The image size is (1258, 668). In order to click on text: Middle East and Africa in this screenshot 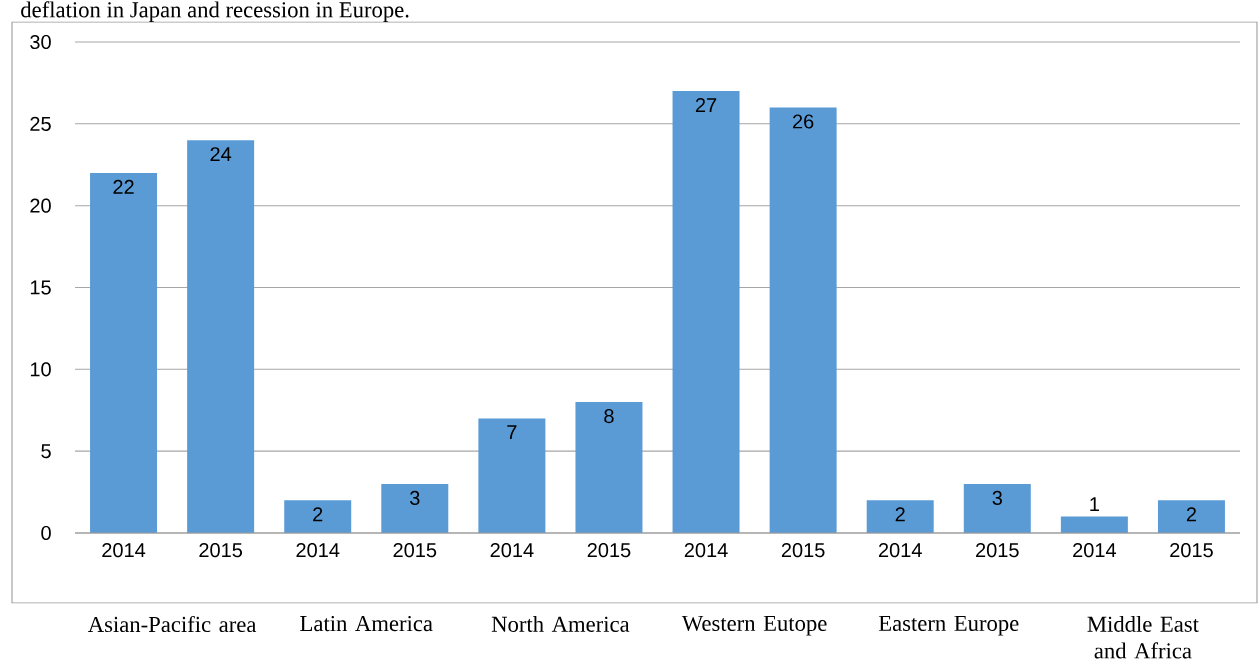, I will do `click(1143, 637)`.